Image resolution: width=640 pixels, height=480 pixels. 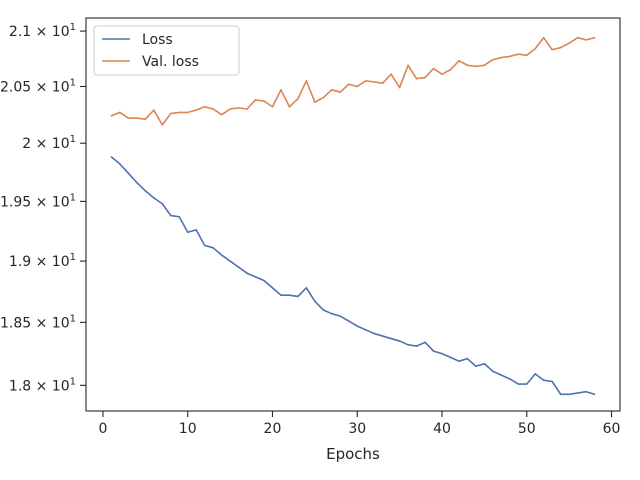 What do you see at coordinates (273, 429) in the screenshot?
I see `x-tick-label-2: 20` at bounding box center [273, 429].